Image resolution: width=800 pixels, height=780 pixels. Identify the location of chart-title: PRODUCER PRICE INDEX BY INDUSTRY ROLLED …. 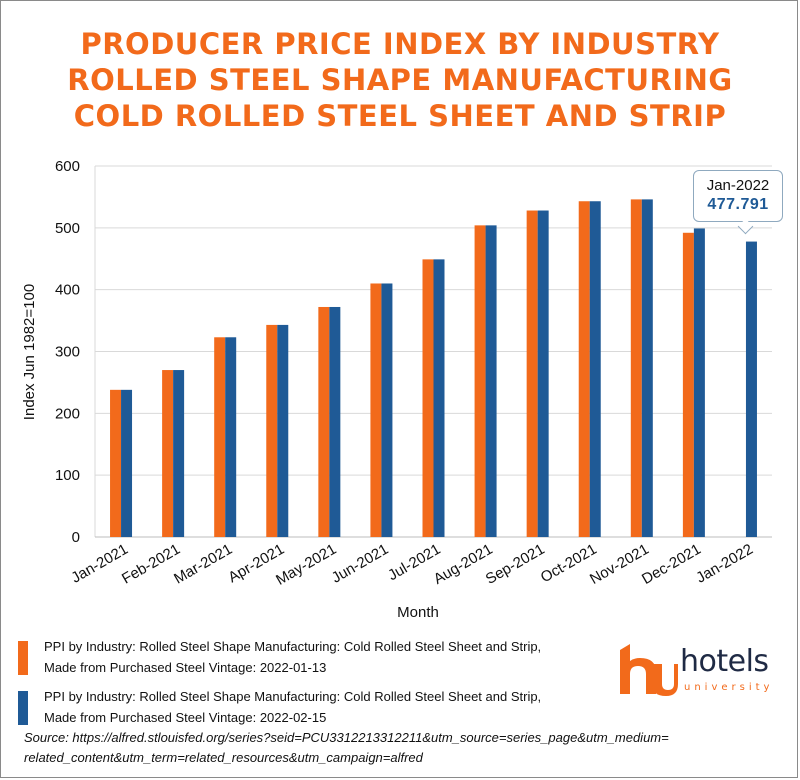
(400, 80).